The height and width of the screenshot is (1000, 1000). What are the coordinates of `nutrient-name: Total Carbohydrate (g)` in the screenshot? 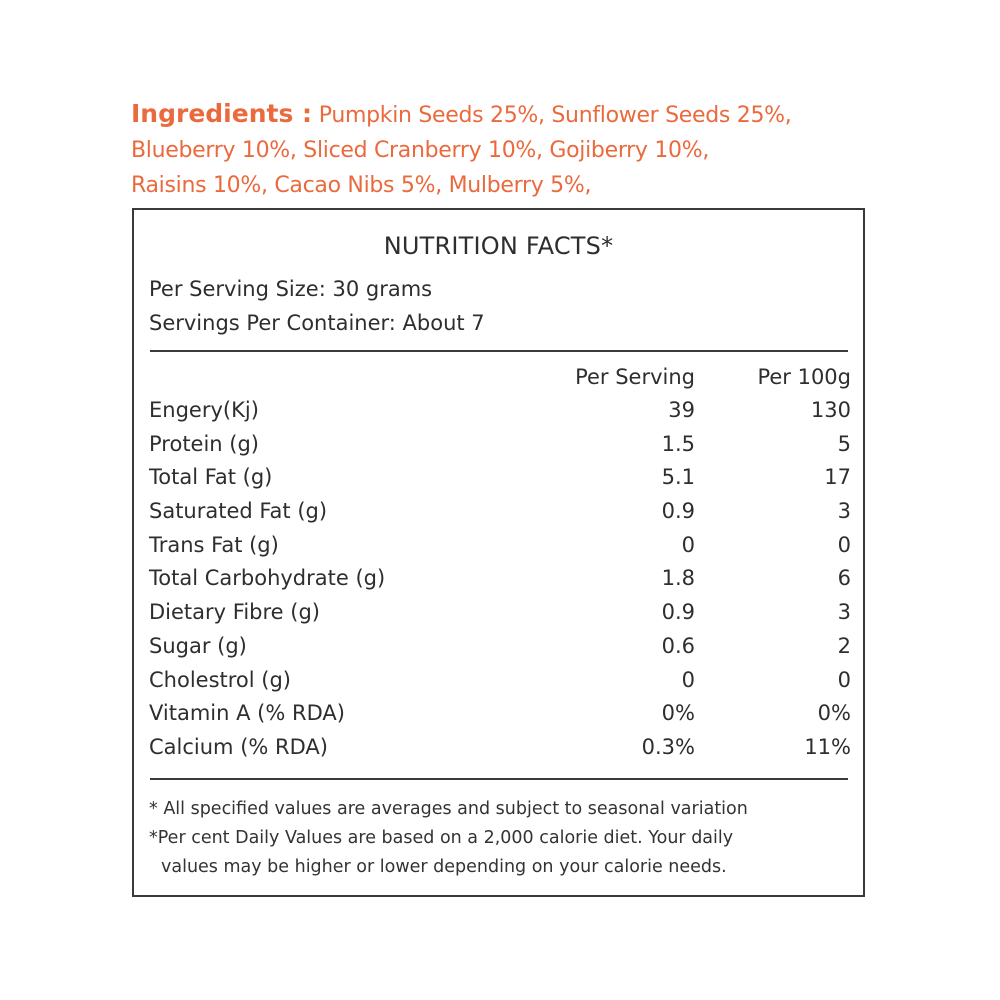 It's located at (267, 578).